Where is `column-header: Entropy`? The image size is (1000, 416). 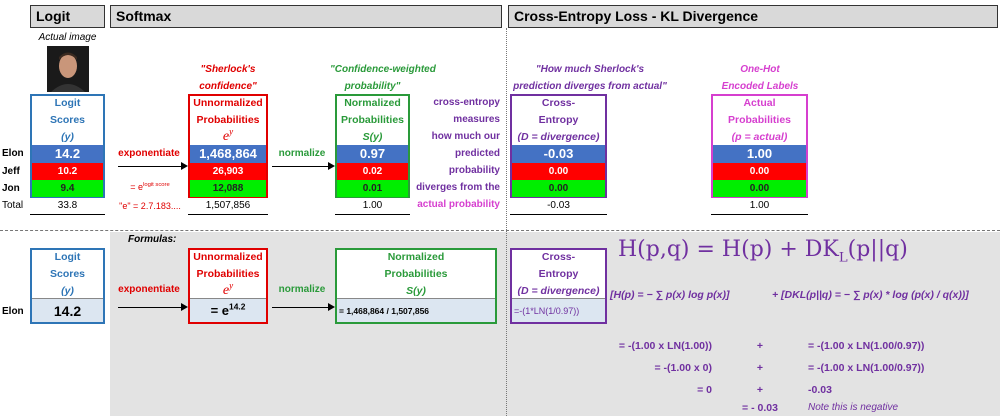
column-header: Entropy is located at coordinates (558, 274).